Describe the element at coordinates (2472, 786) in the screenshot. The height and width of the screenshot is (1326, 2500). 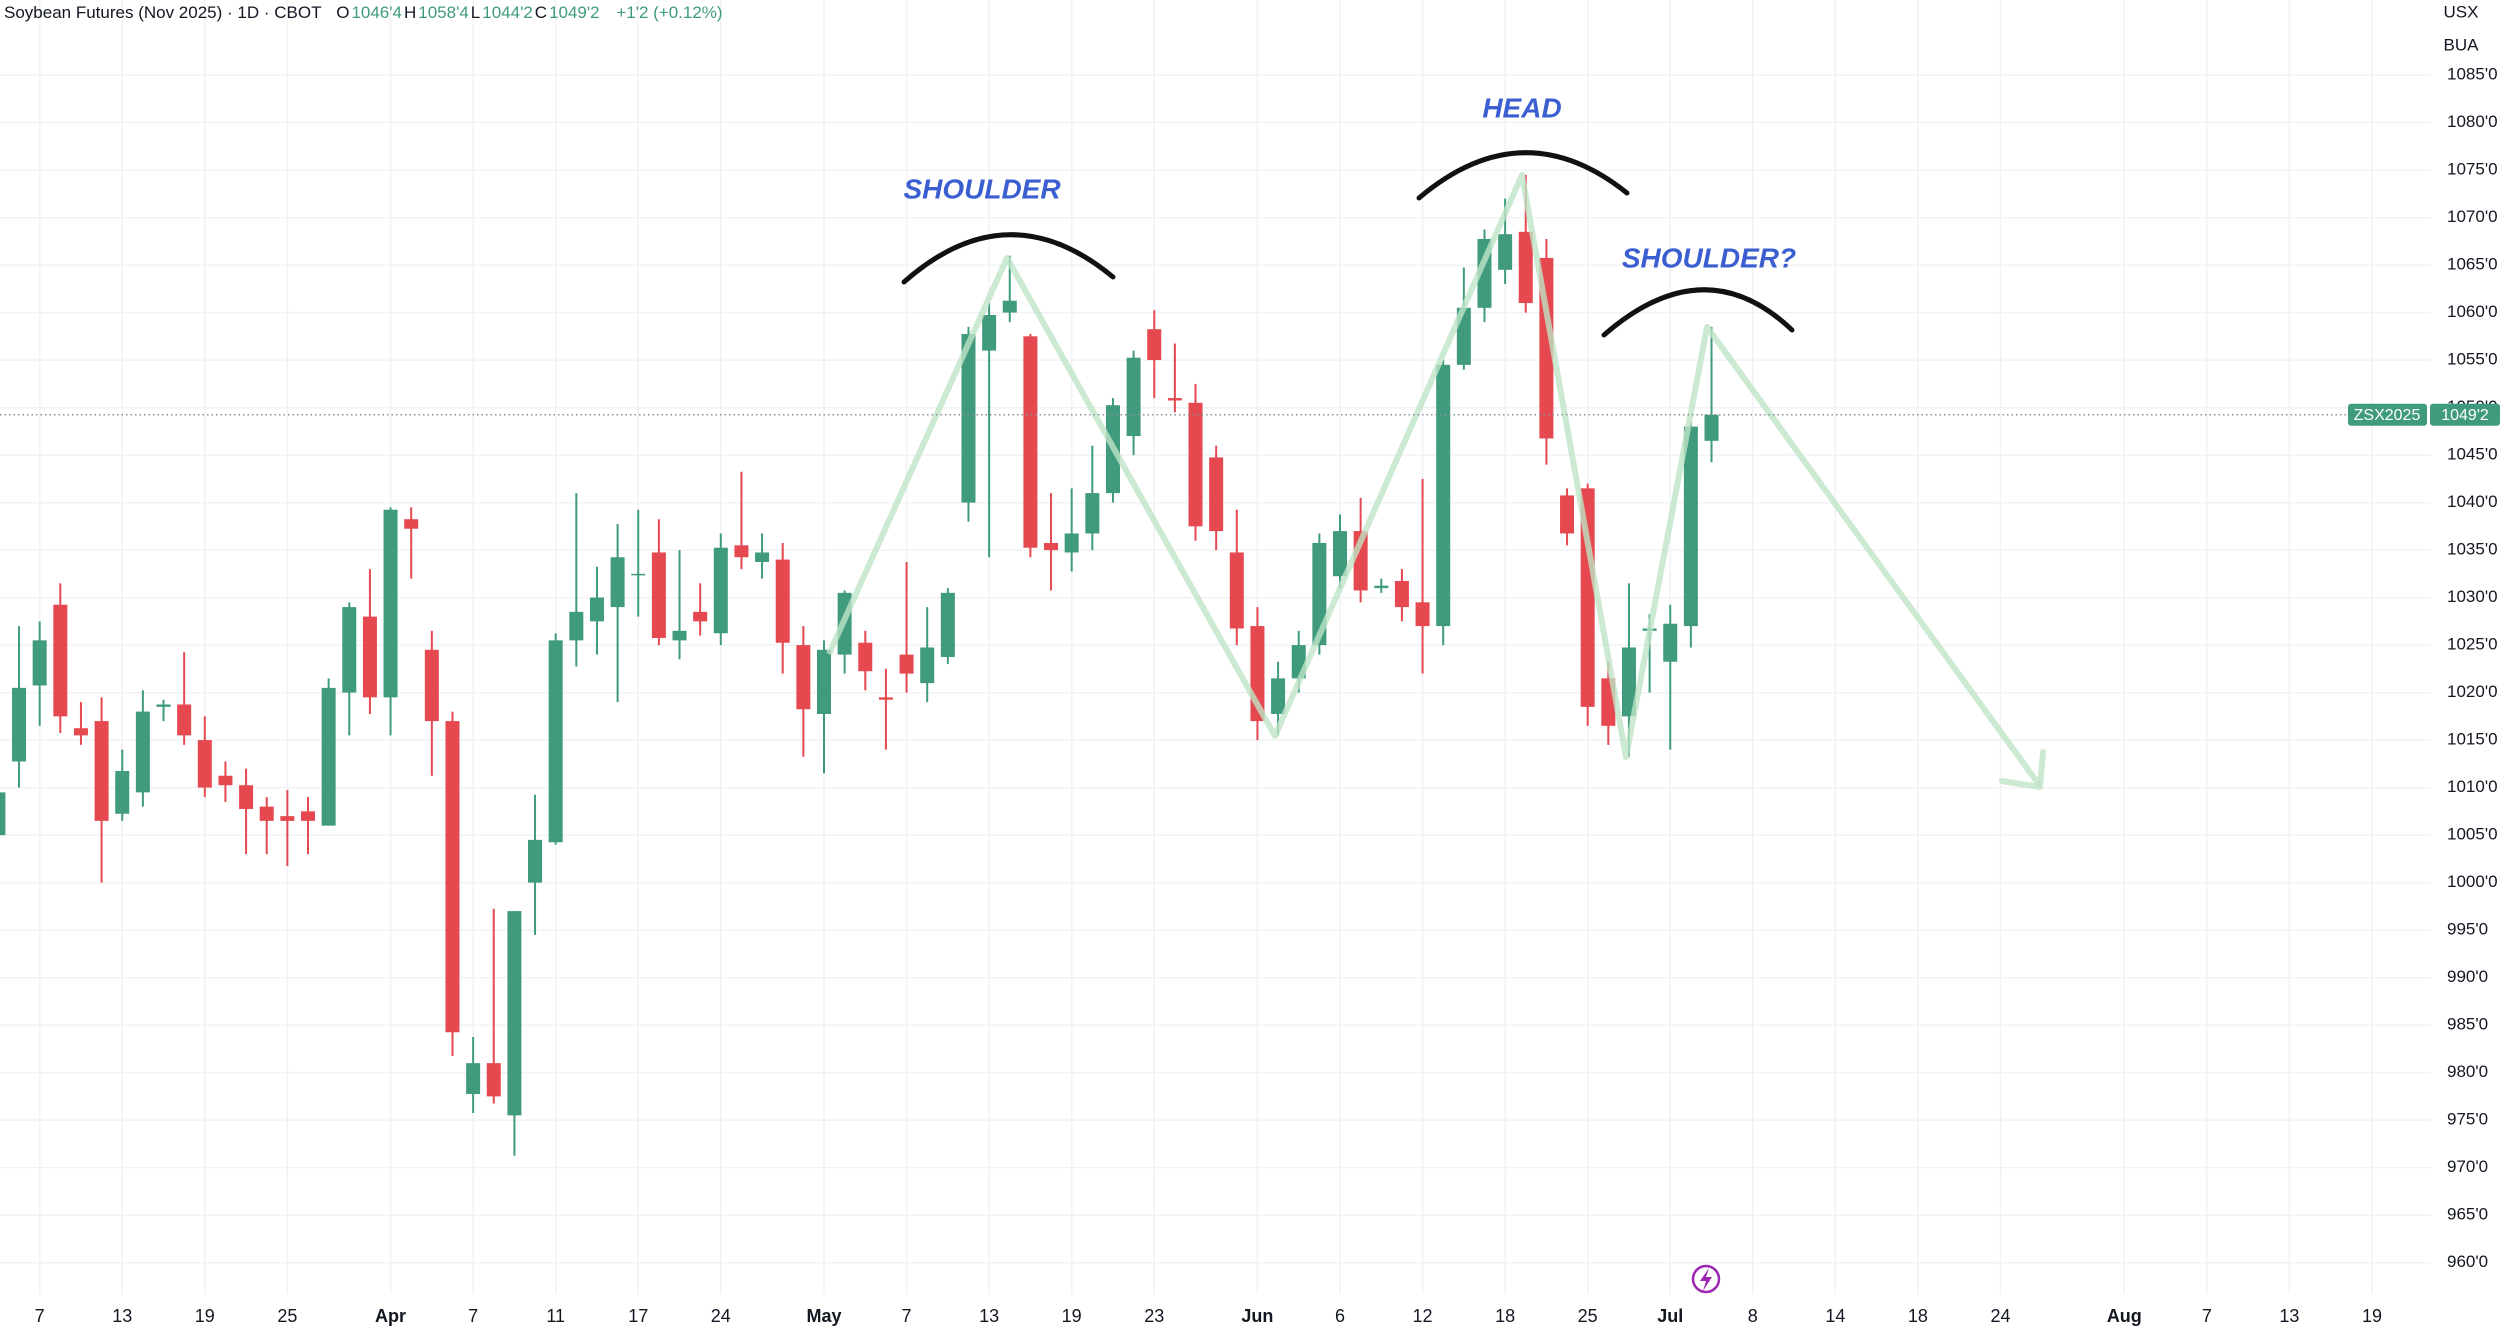
I see `y-tick-label: 1010'0` at that location.